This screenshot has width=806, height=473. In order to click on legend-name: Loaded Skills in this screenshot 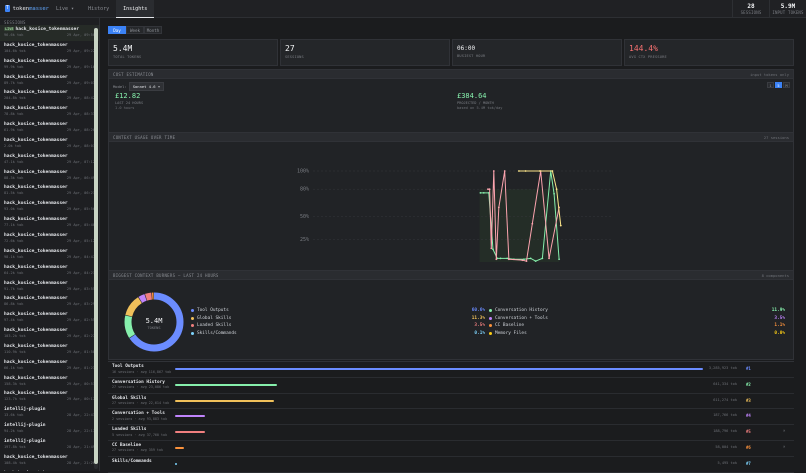, I will do `click(211, 325)`.